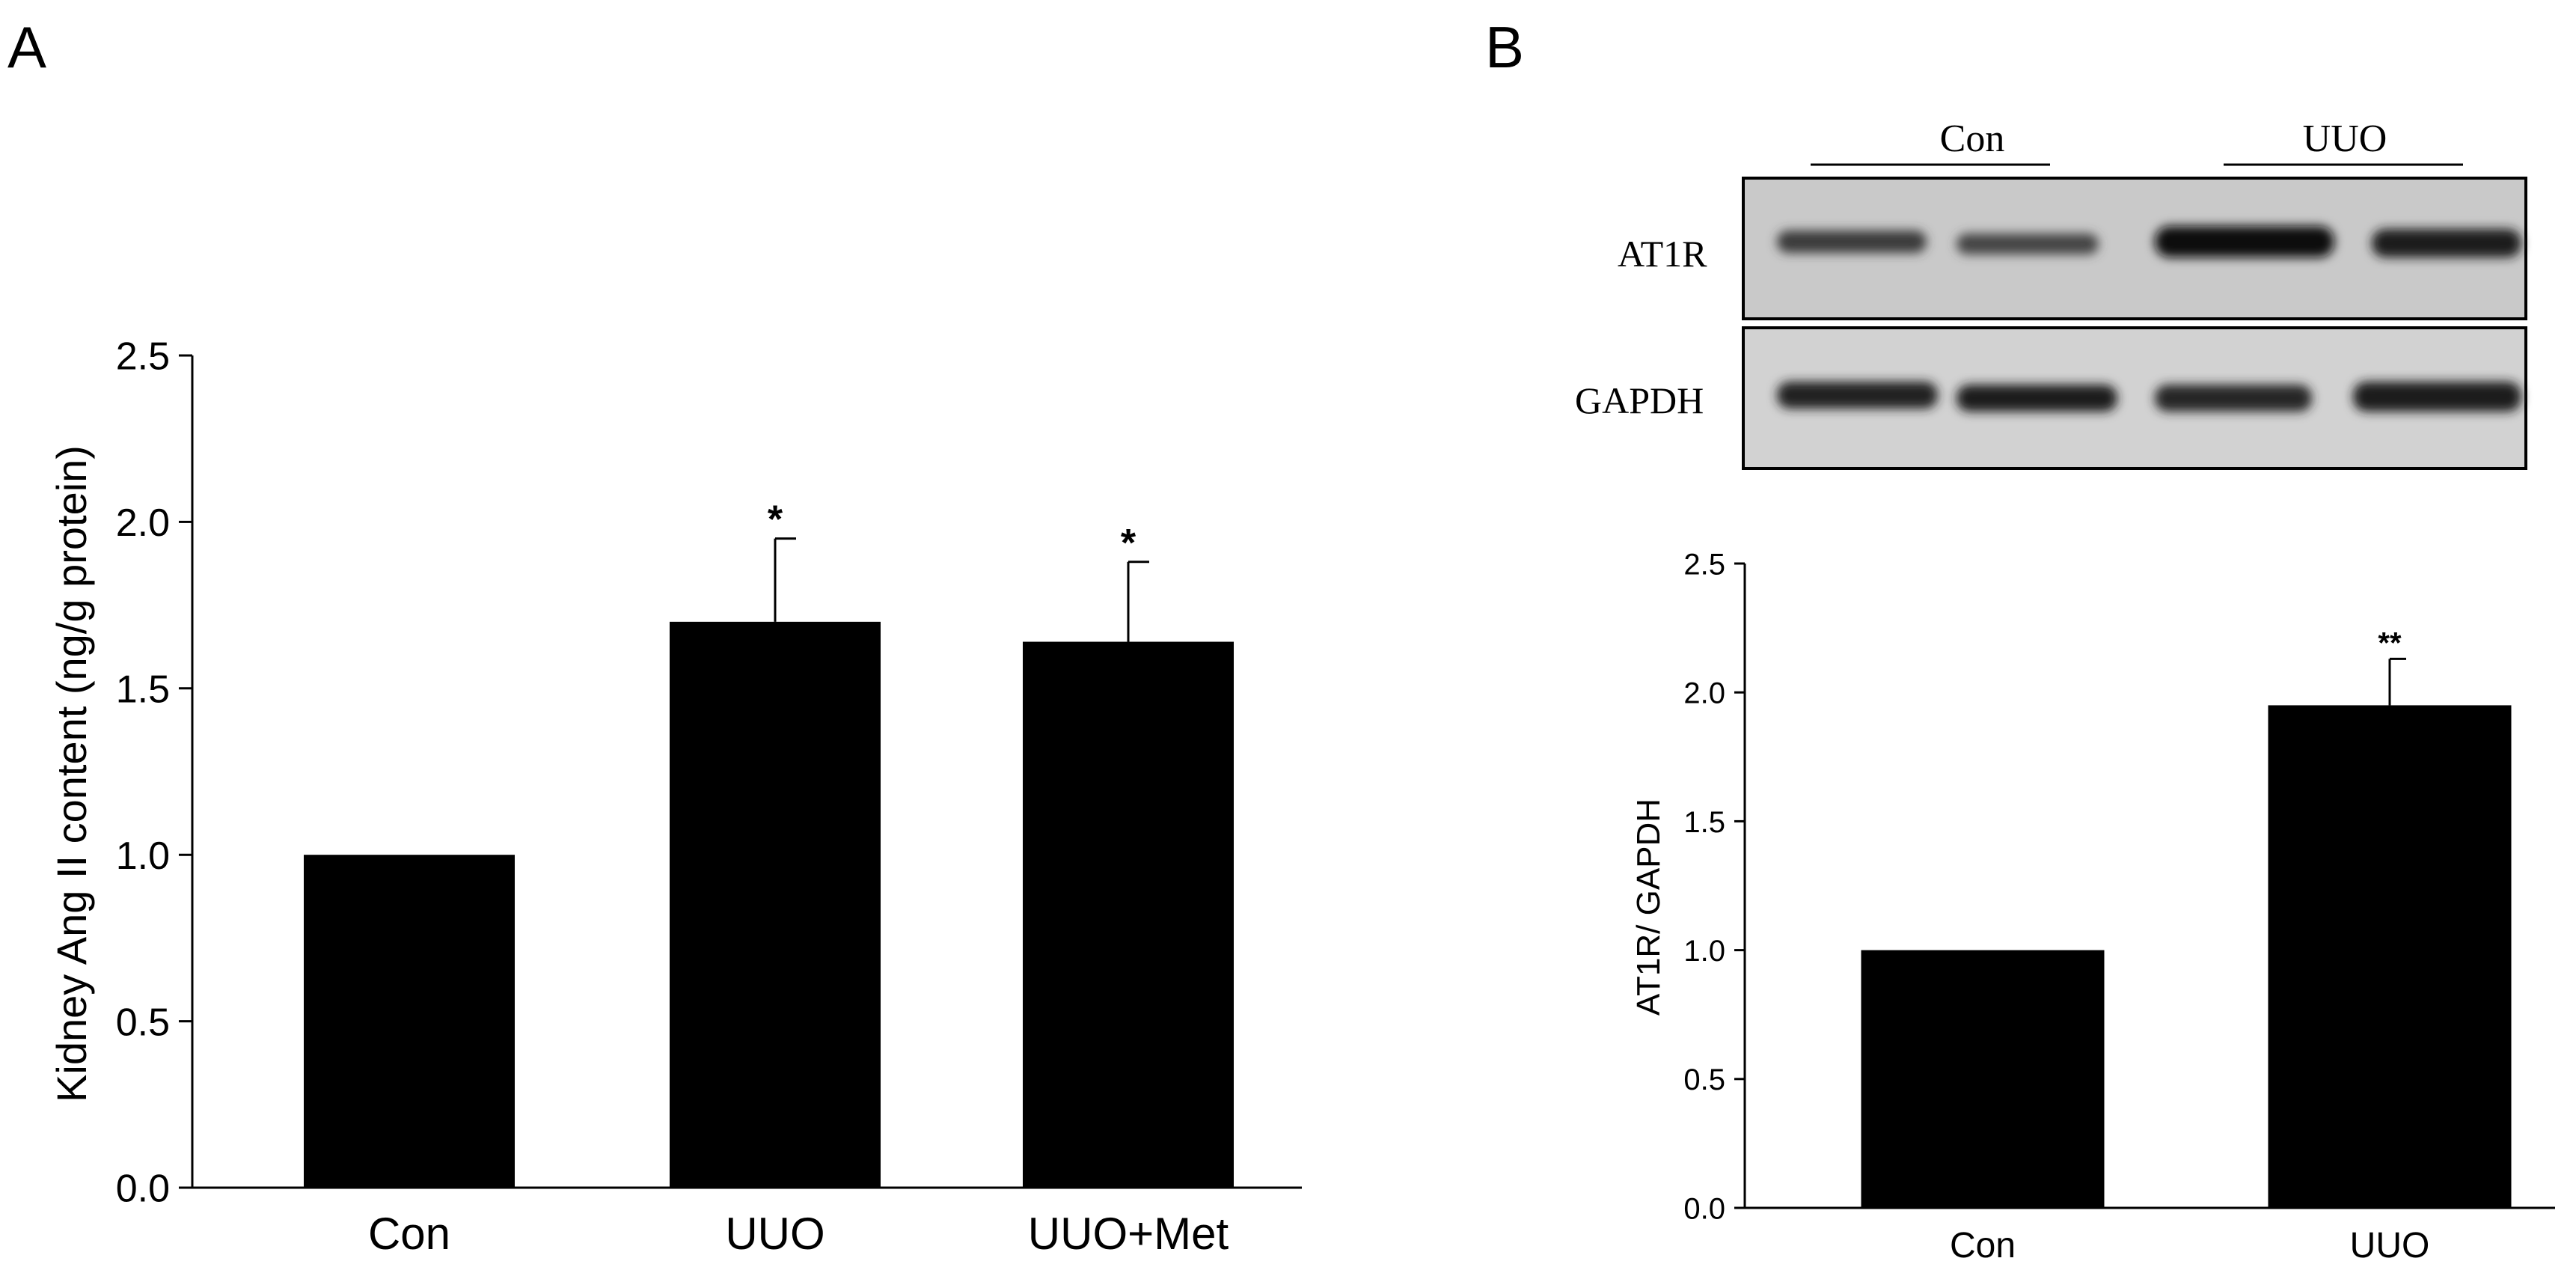 The image size is (2576, 1270). What do you see at coordinates (1704, 1208) in the screenshot?
I see `chart-b-y-tick-label: 0.0` at bounding box center [1704, 1208].